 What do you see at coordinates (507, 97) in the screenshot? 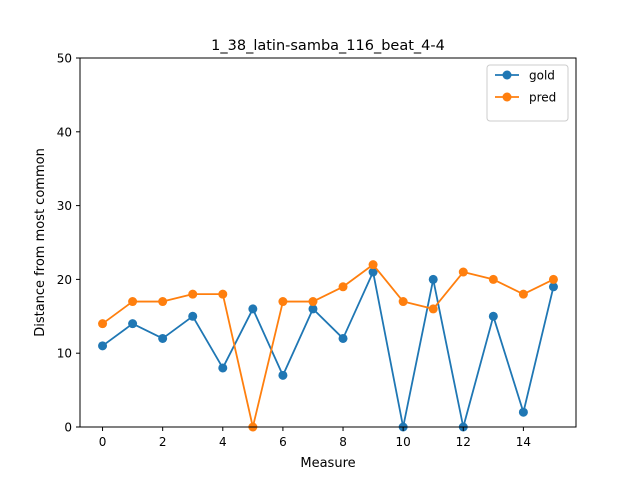
I see `legend-marker-pred` at bounding box center [507, 97].